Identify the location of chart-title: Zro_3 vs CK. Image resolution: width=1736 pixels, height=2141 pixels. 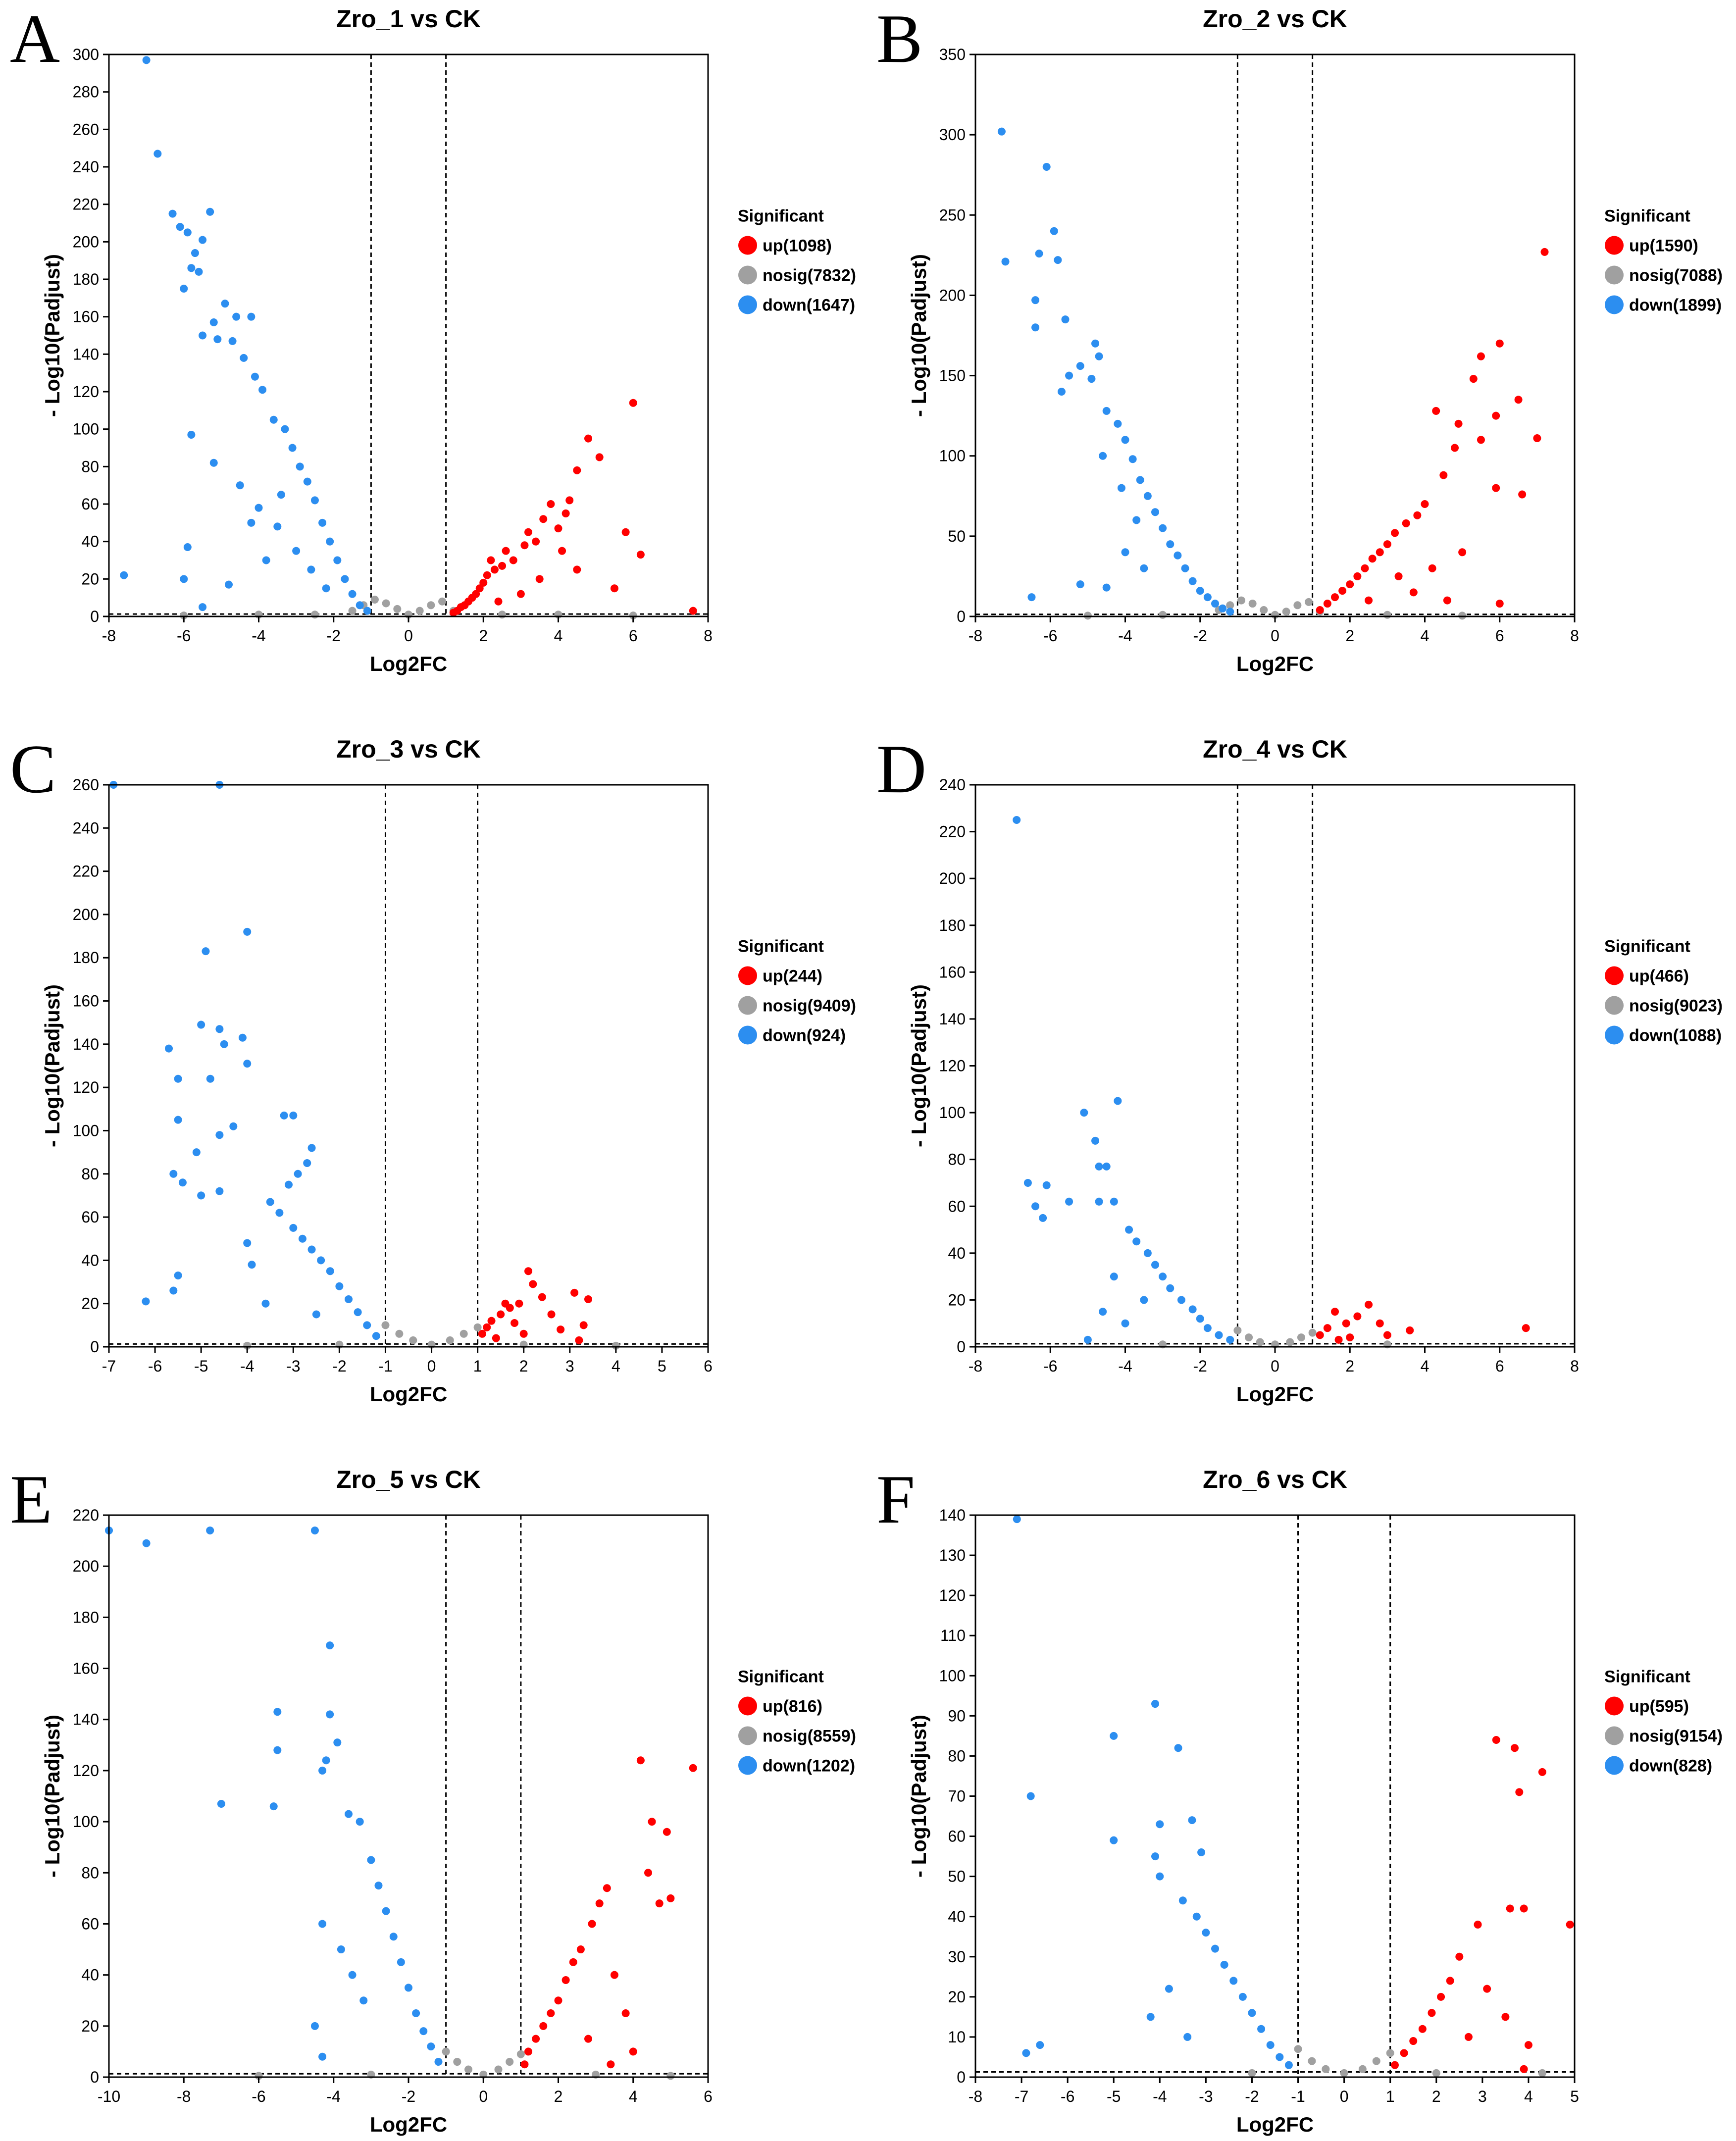
(408, 749).